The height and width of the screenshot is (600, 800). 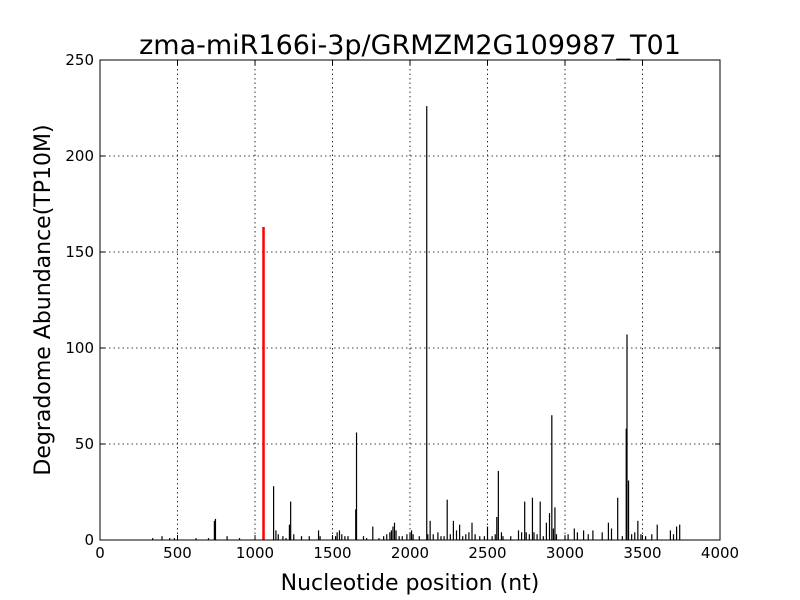 I want to click on x-tick-label: 0, so click(x=100, y=553).